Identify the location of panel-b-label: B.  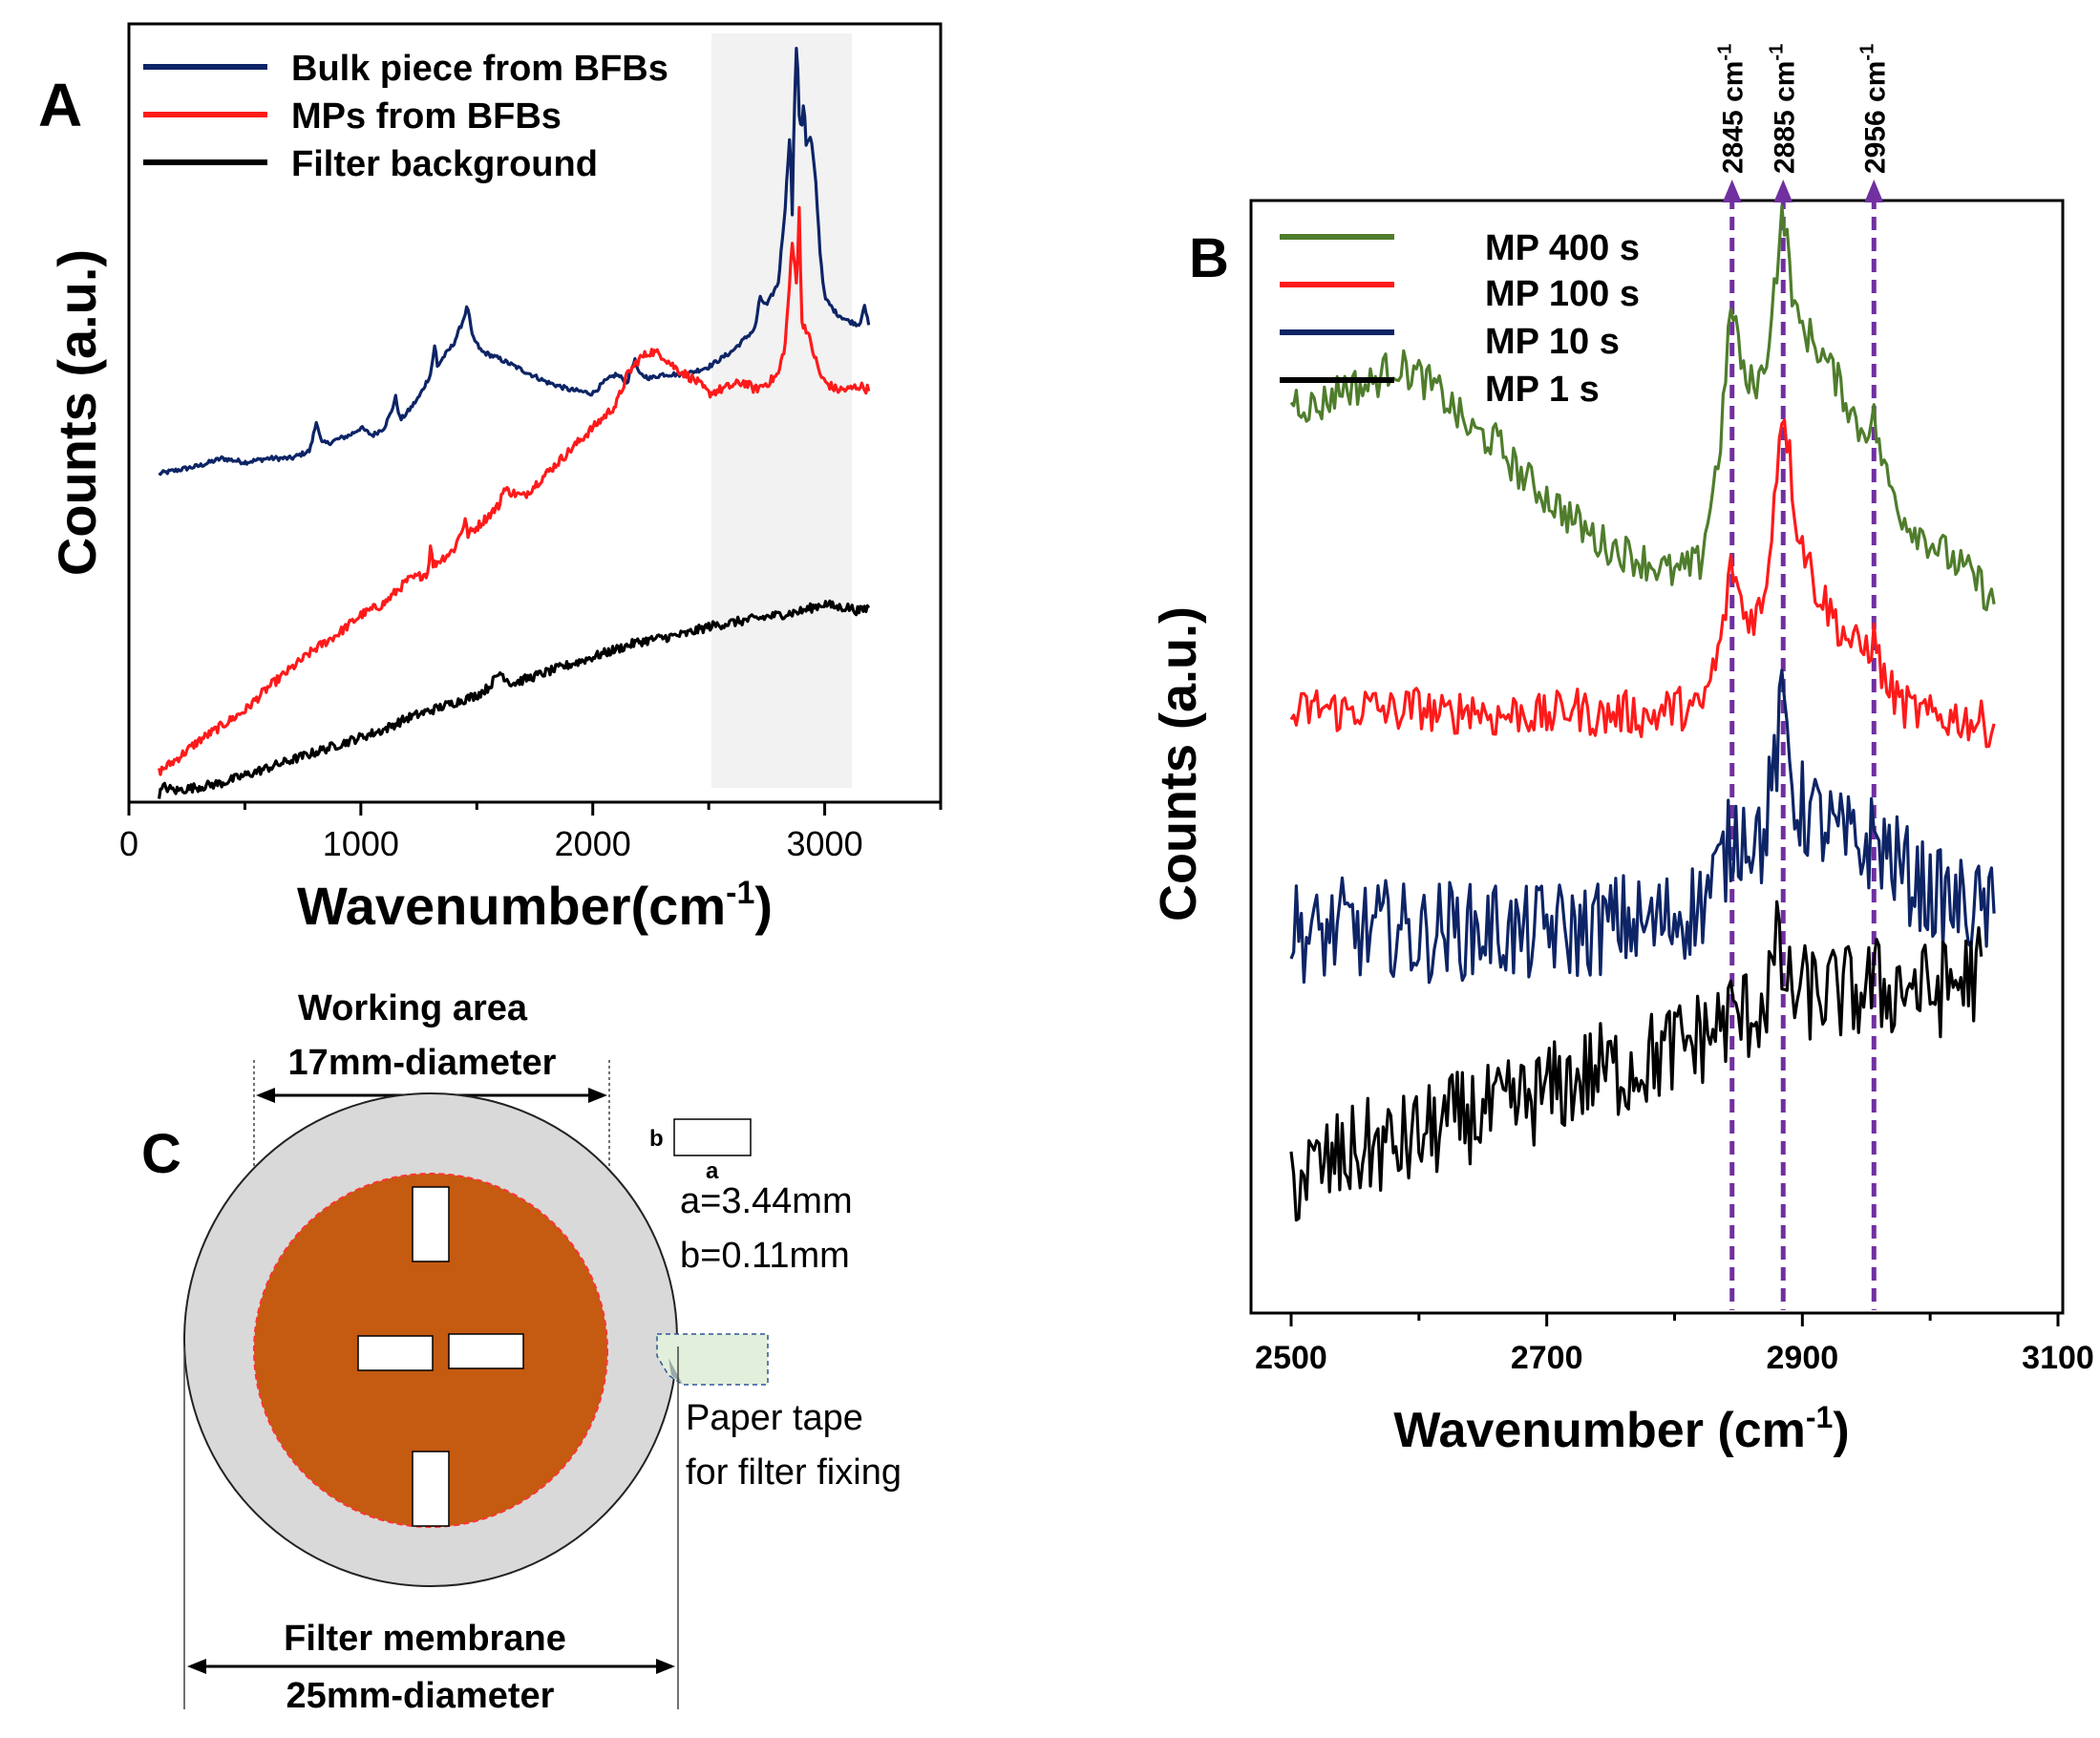
(1209, 258).